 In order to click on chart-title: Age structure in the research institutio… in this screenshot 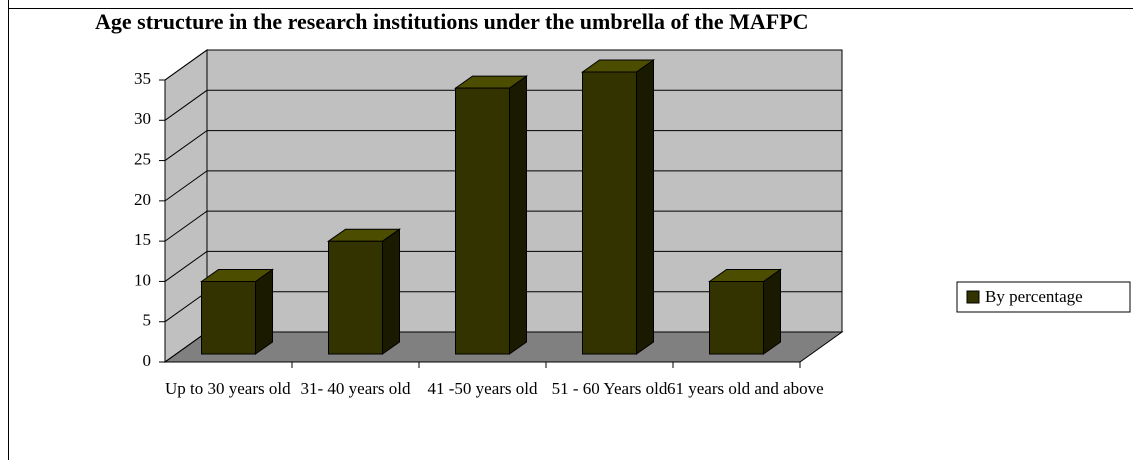, I will do `click(452, 21)`.